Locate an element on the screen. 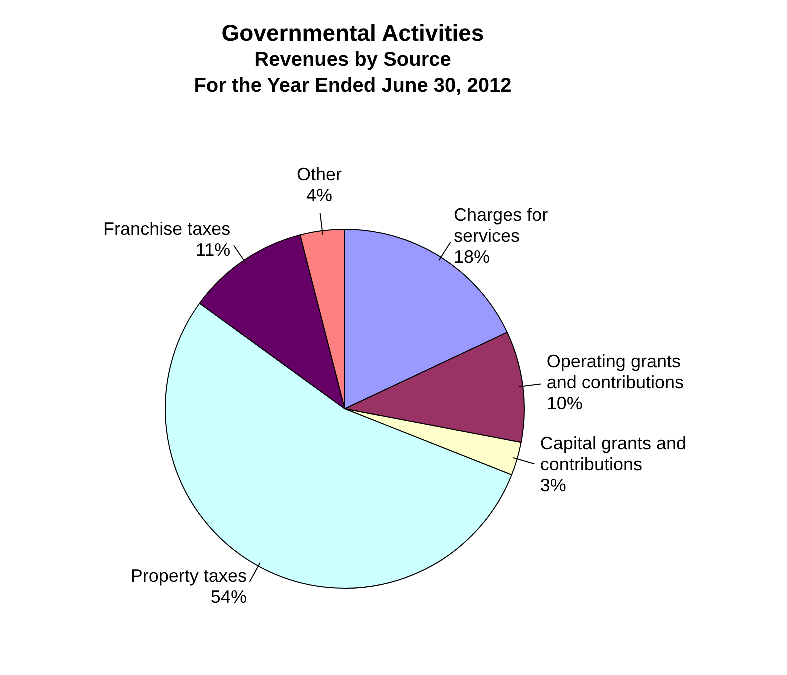 The image size is (787, 675). slice-label: Property taxes is located at coordinates (188, 576).